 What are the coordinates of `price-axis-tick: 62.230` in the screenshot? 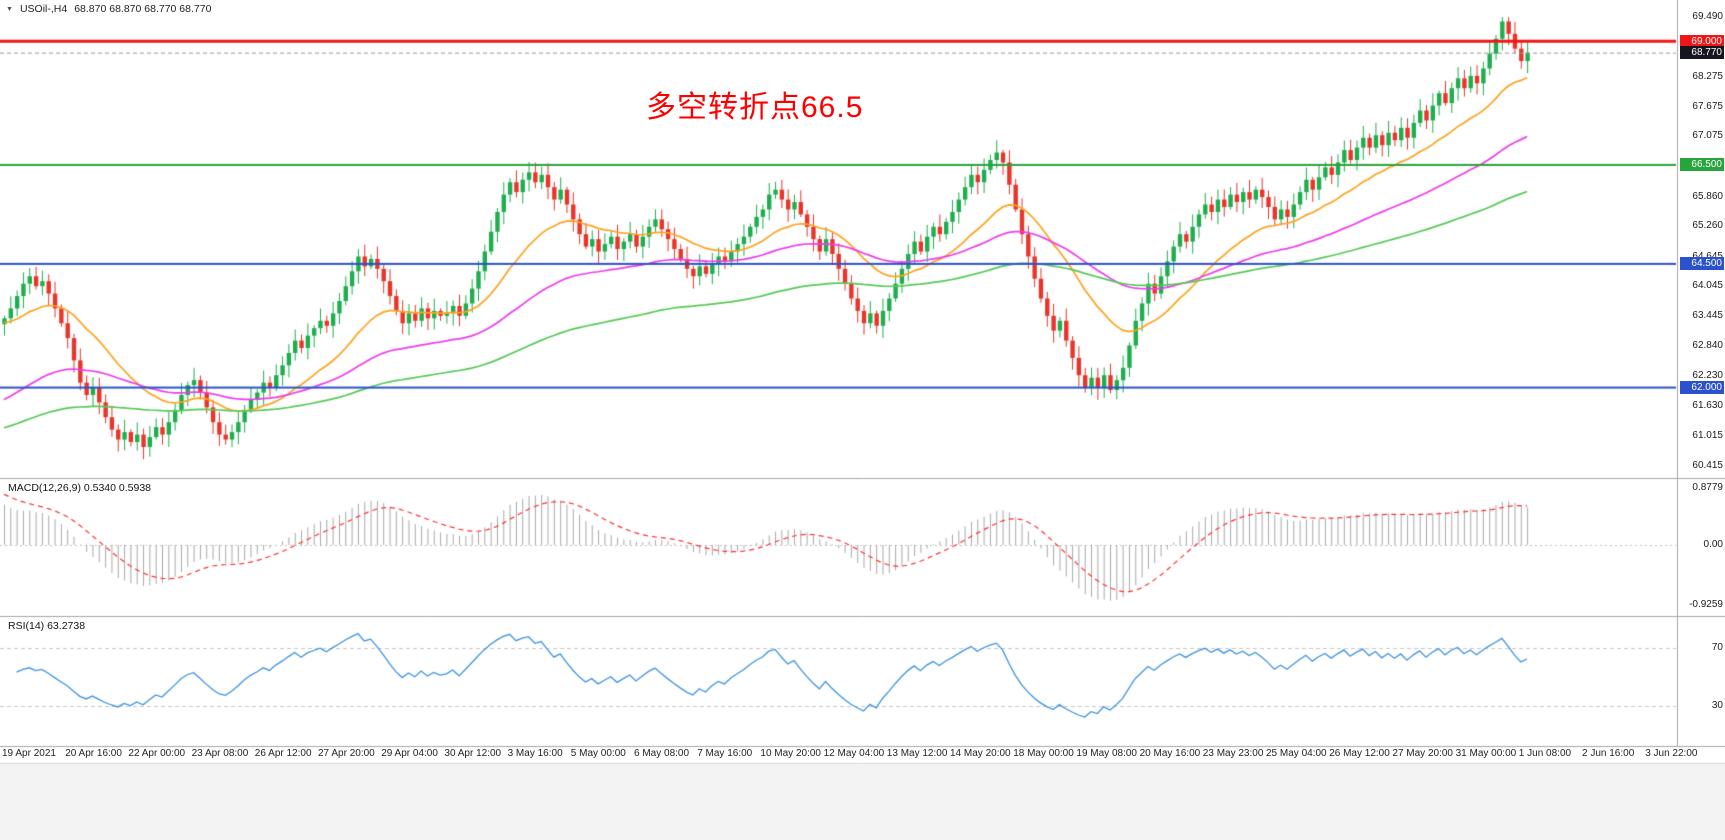 It's located at (1707, 376).